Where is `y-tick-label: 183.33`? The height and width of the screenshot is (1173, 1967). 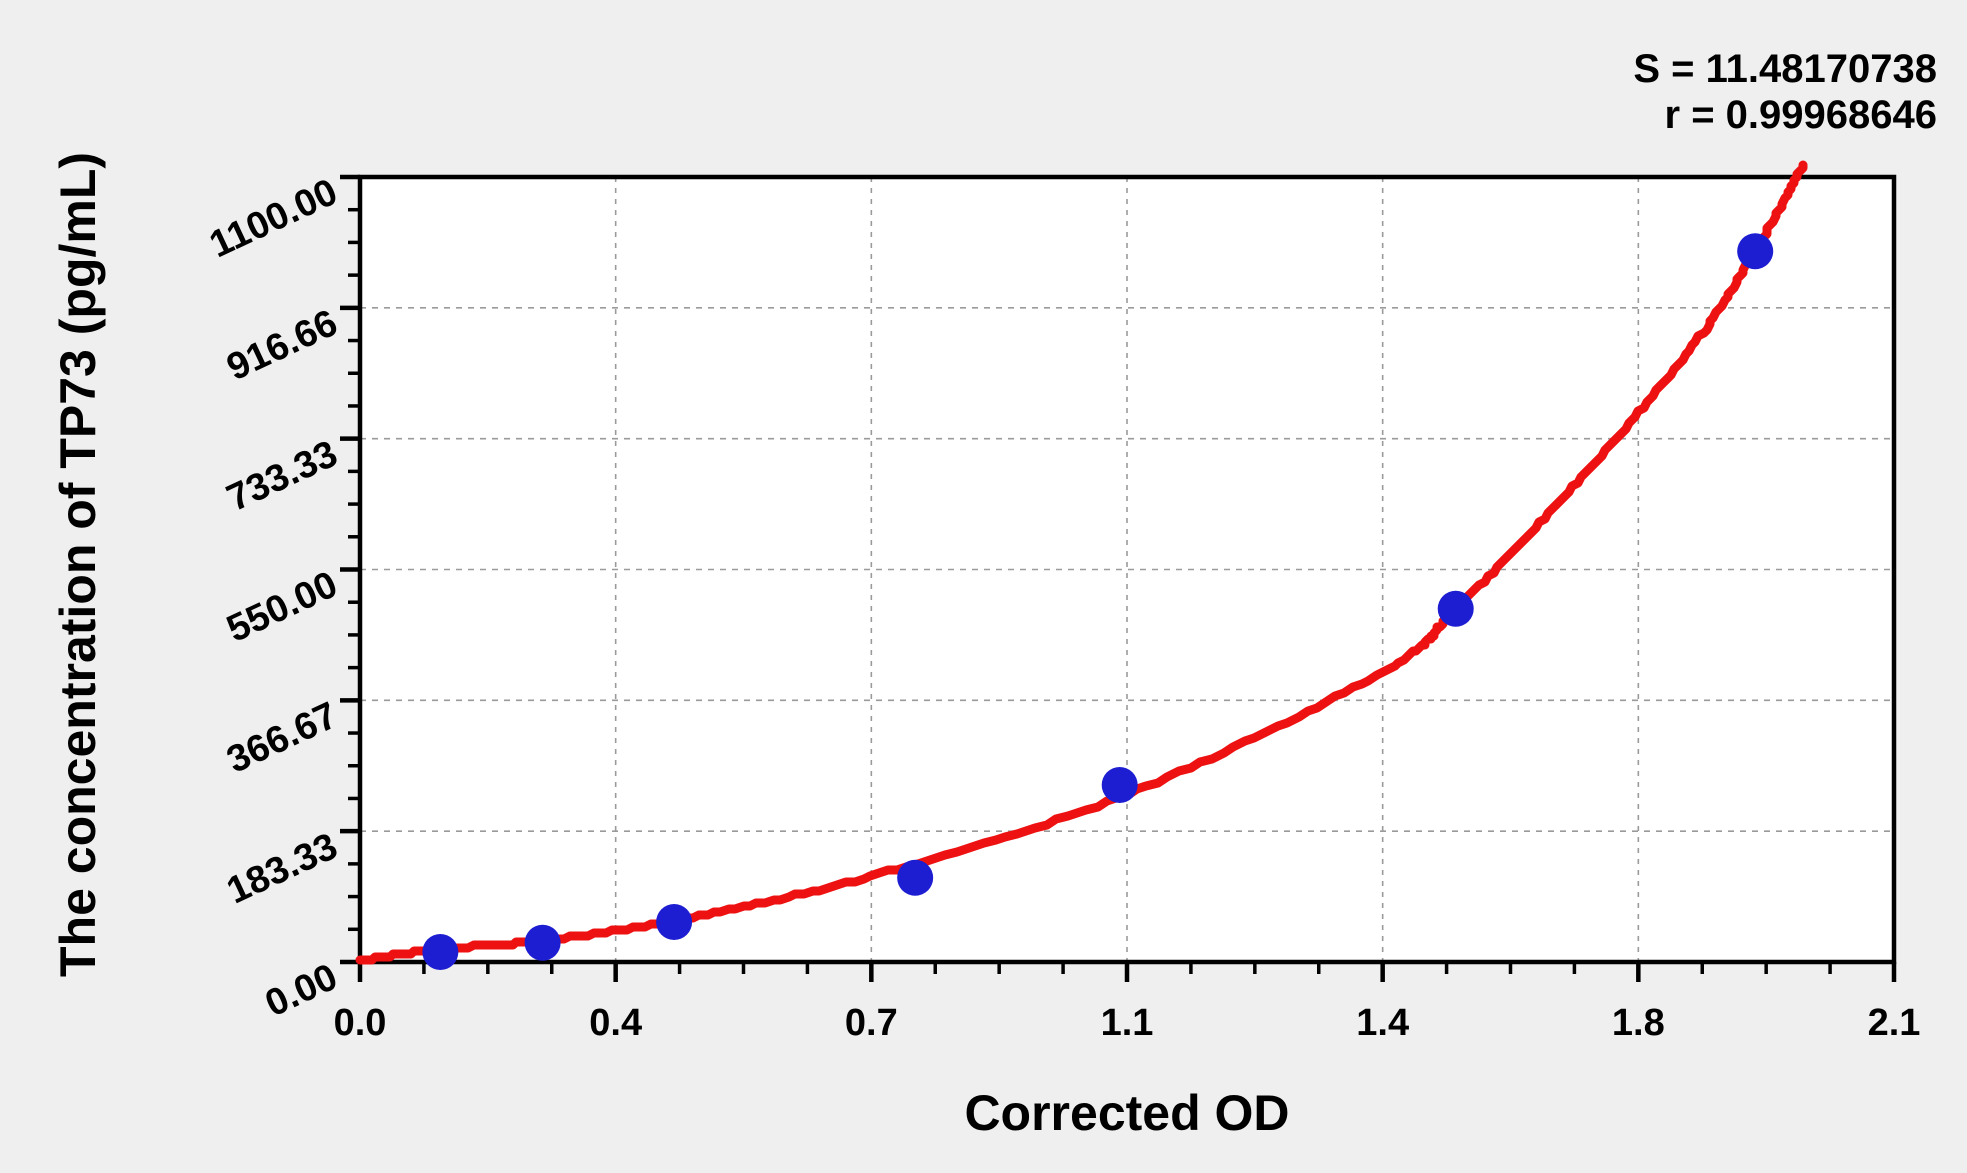 y-tick-label: 183.33 is located at coordinates (282, 868).